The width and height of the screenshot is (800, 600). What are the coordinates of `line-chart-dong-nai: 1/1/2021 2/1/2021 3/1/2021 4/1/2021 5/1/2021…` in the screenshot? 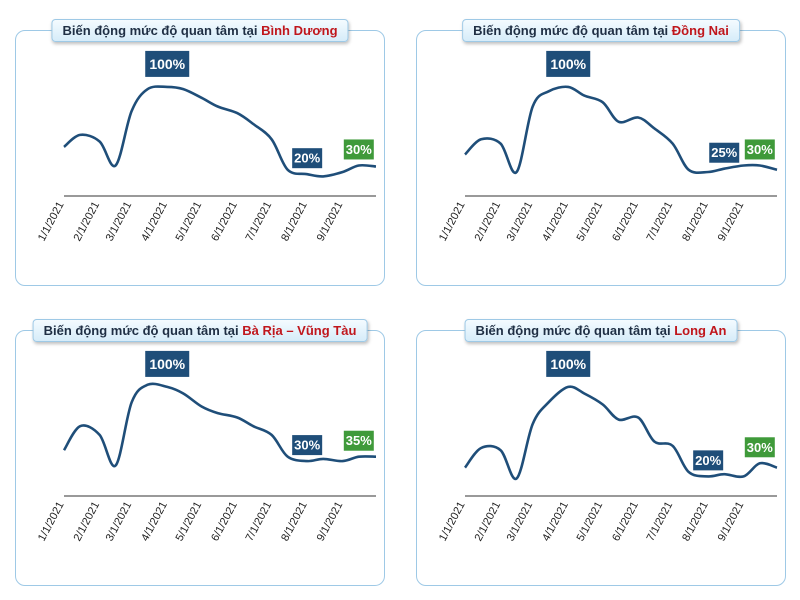 It's located at (607, 146).